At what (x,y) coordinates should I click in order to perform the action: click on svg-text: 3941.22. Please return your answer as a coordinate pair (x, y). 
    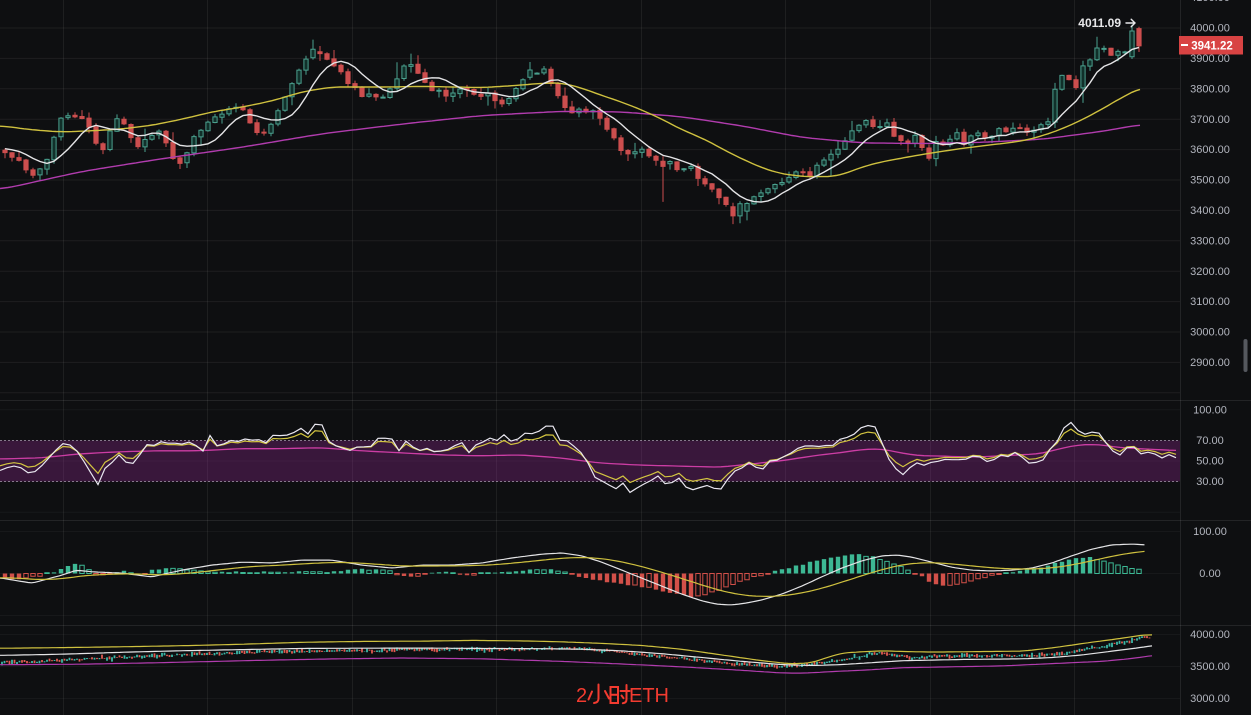
    Looking at the image, I should click on (1212, 46).